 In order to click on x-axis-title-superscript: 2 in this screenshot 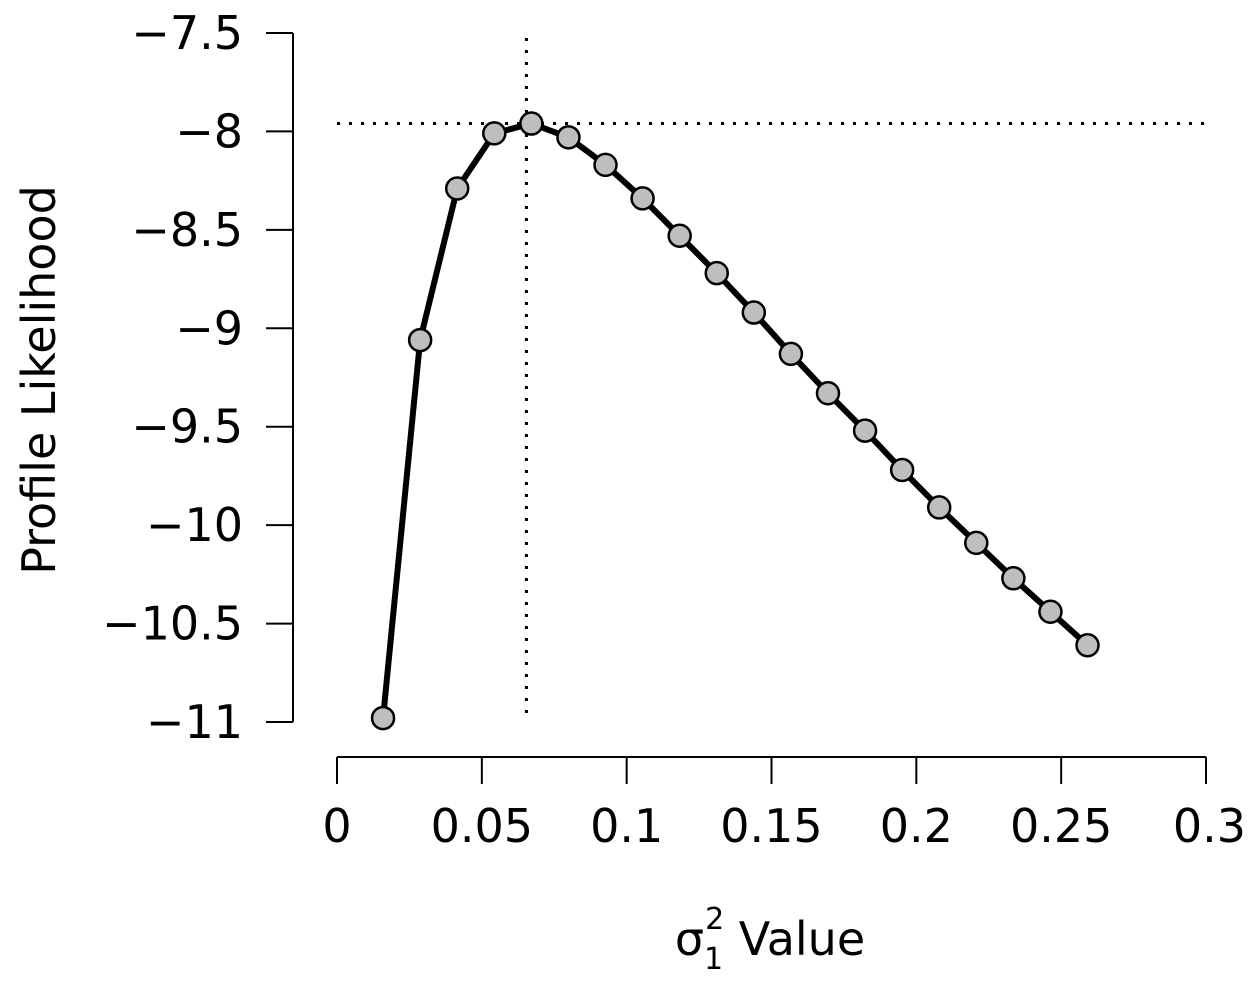, I will do `click(714, 919)`.